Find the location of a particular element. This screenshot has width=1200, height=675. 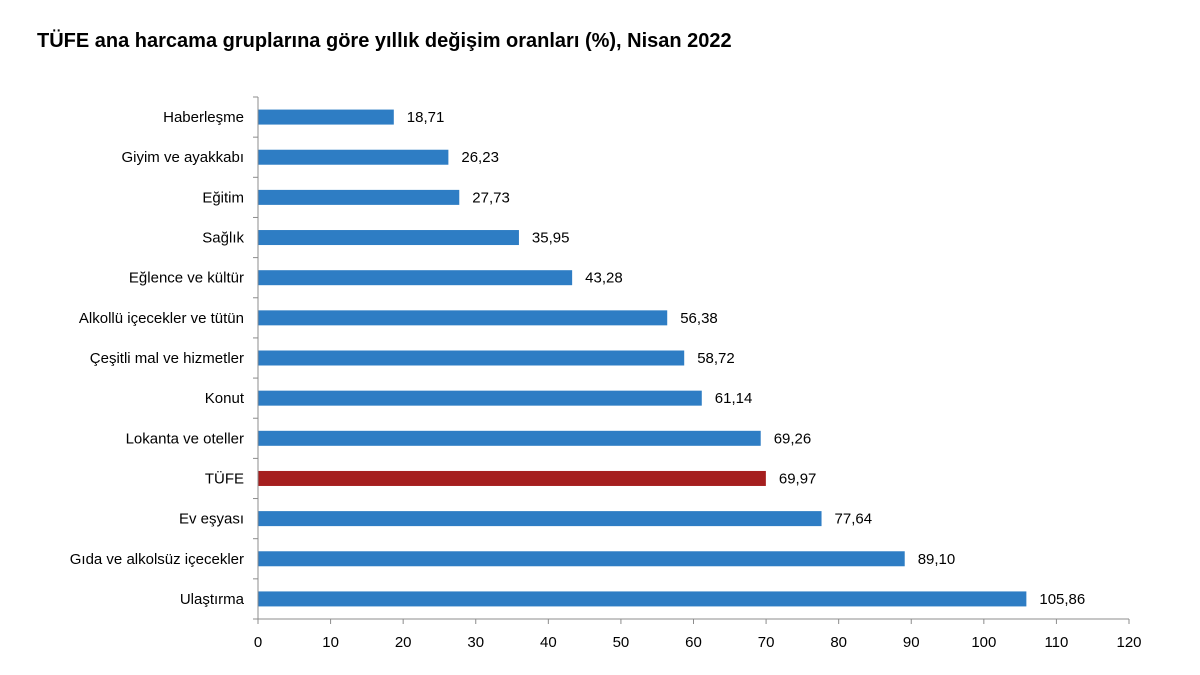

x-tick-label: 70 is located at coordinates (766, 642).